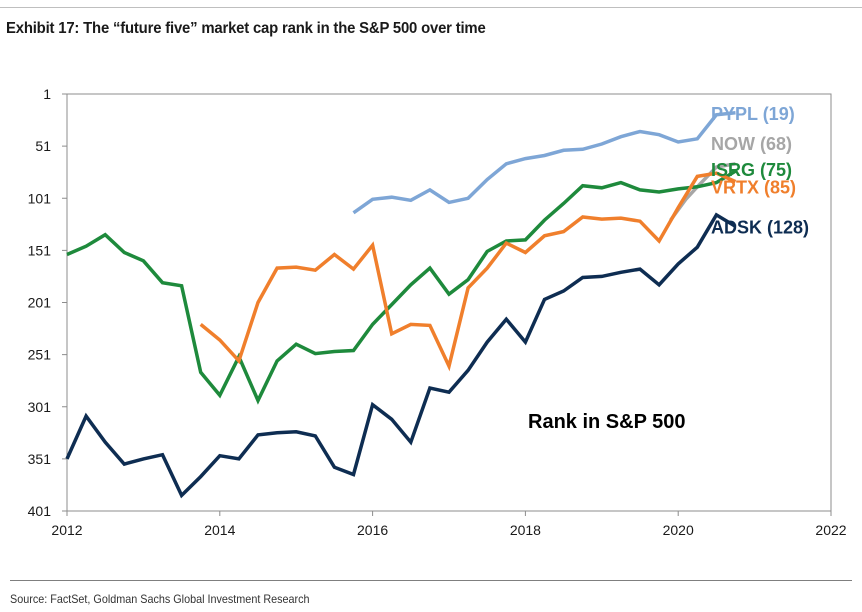 Image resolution: width=862 pixels, height=612 pixels. Describe the element at coordinates (66, 530) in the screenshot. I see `x-tick-label: 2012` at that location.